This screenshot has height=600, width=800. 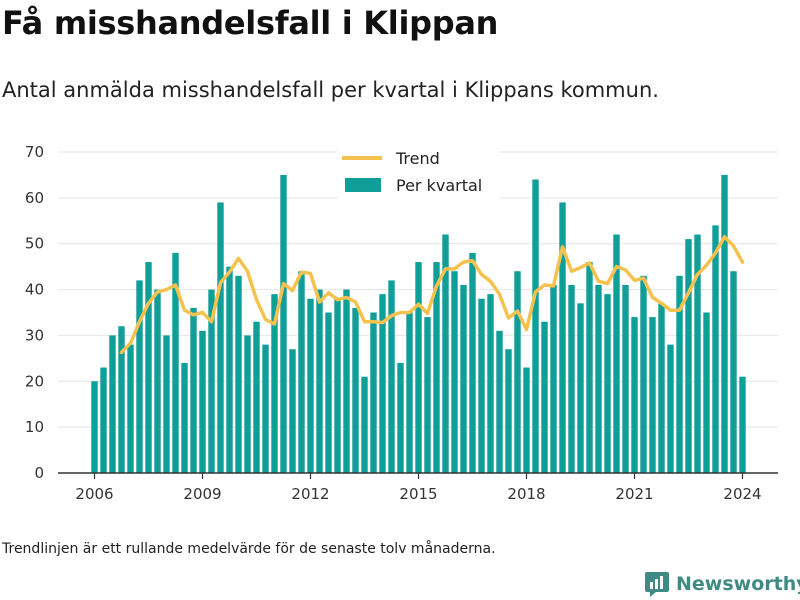 What do you see at coordinates (39, 473) in the screenshot?
I see `y-tick-label: 0` at bounding box center [39, 473].